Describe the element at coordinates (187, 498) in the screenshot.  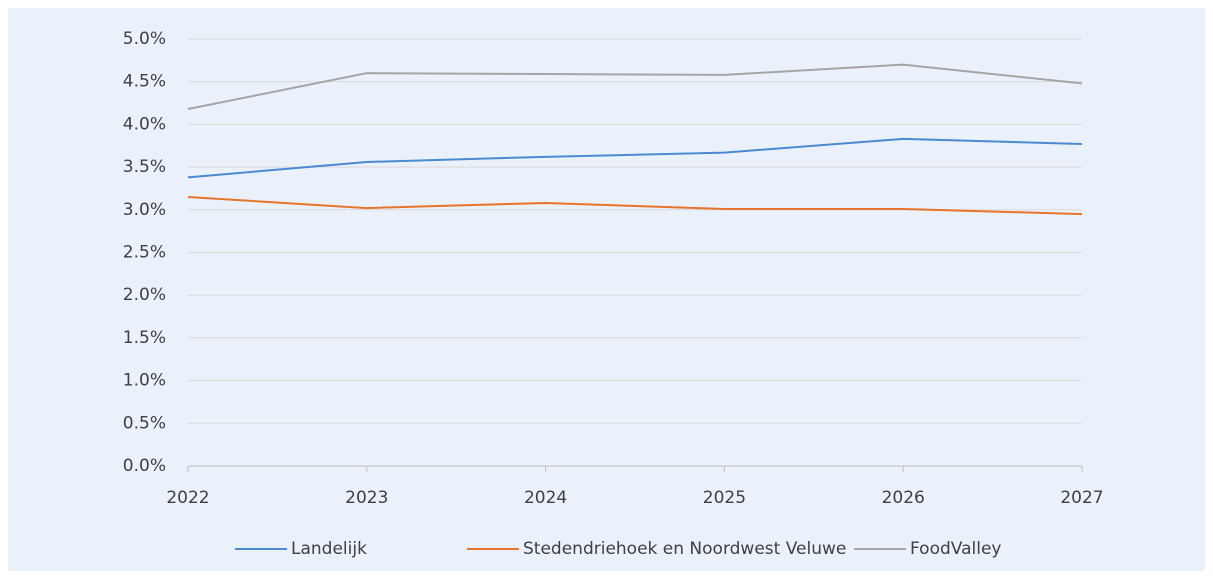
I see `x-tick-label: 2022` at that location.